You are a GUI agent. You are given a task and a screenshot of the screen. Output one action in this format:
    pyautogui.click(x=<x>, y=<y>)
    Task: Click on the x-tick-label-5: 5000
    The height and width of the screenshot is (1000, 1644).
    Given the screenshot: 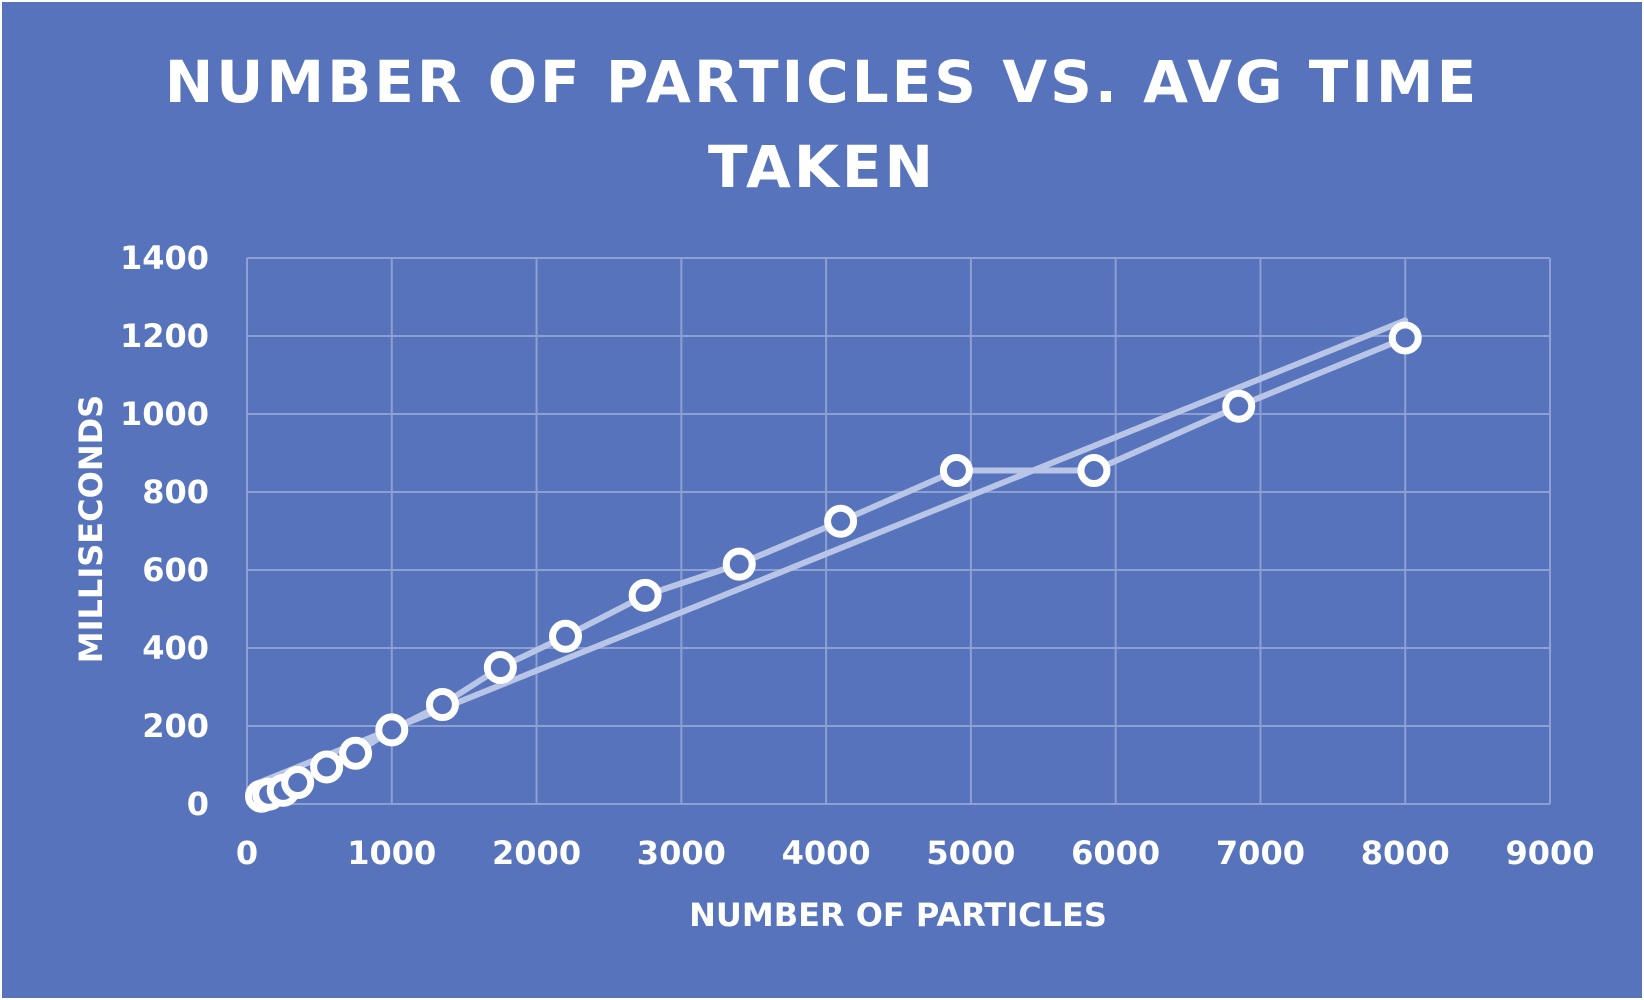 What is the action you would take?
    pyautogui.click(x=970, y=853)
    